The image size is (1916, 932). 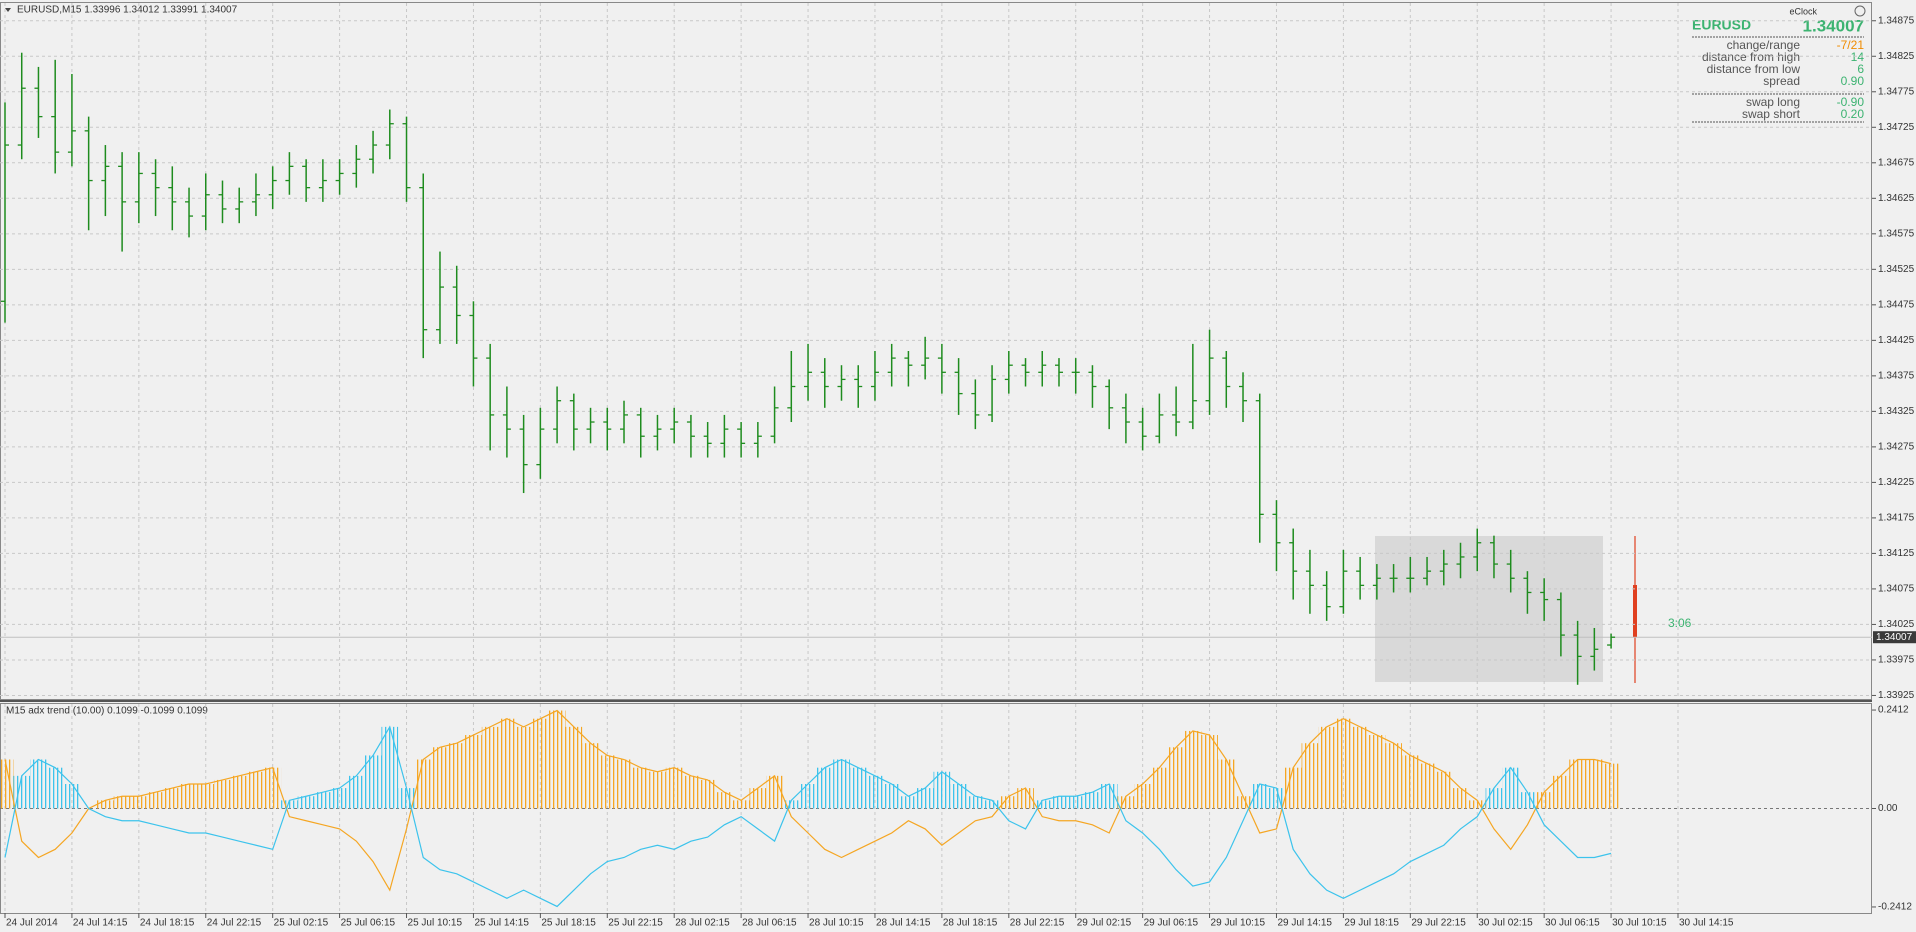 I want to click on y-tick-label: 1.34325, so click(x=1896, y=411).